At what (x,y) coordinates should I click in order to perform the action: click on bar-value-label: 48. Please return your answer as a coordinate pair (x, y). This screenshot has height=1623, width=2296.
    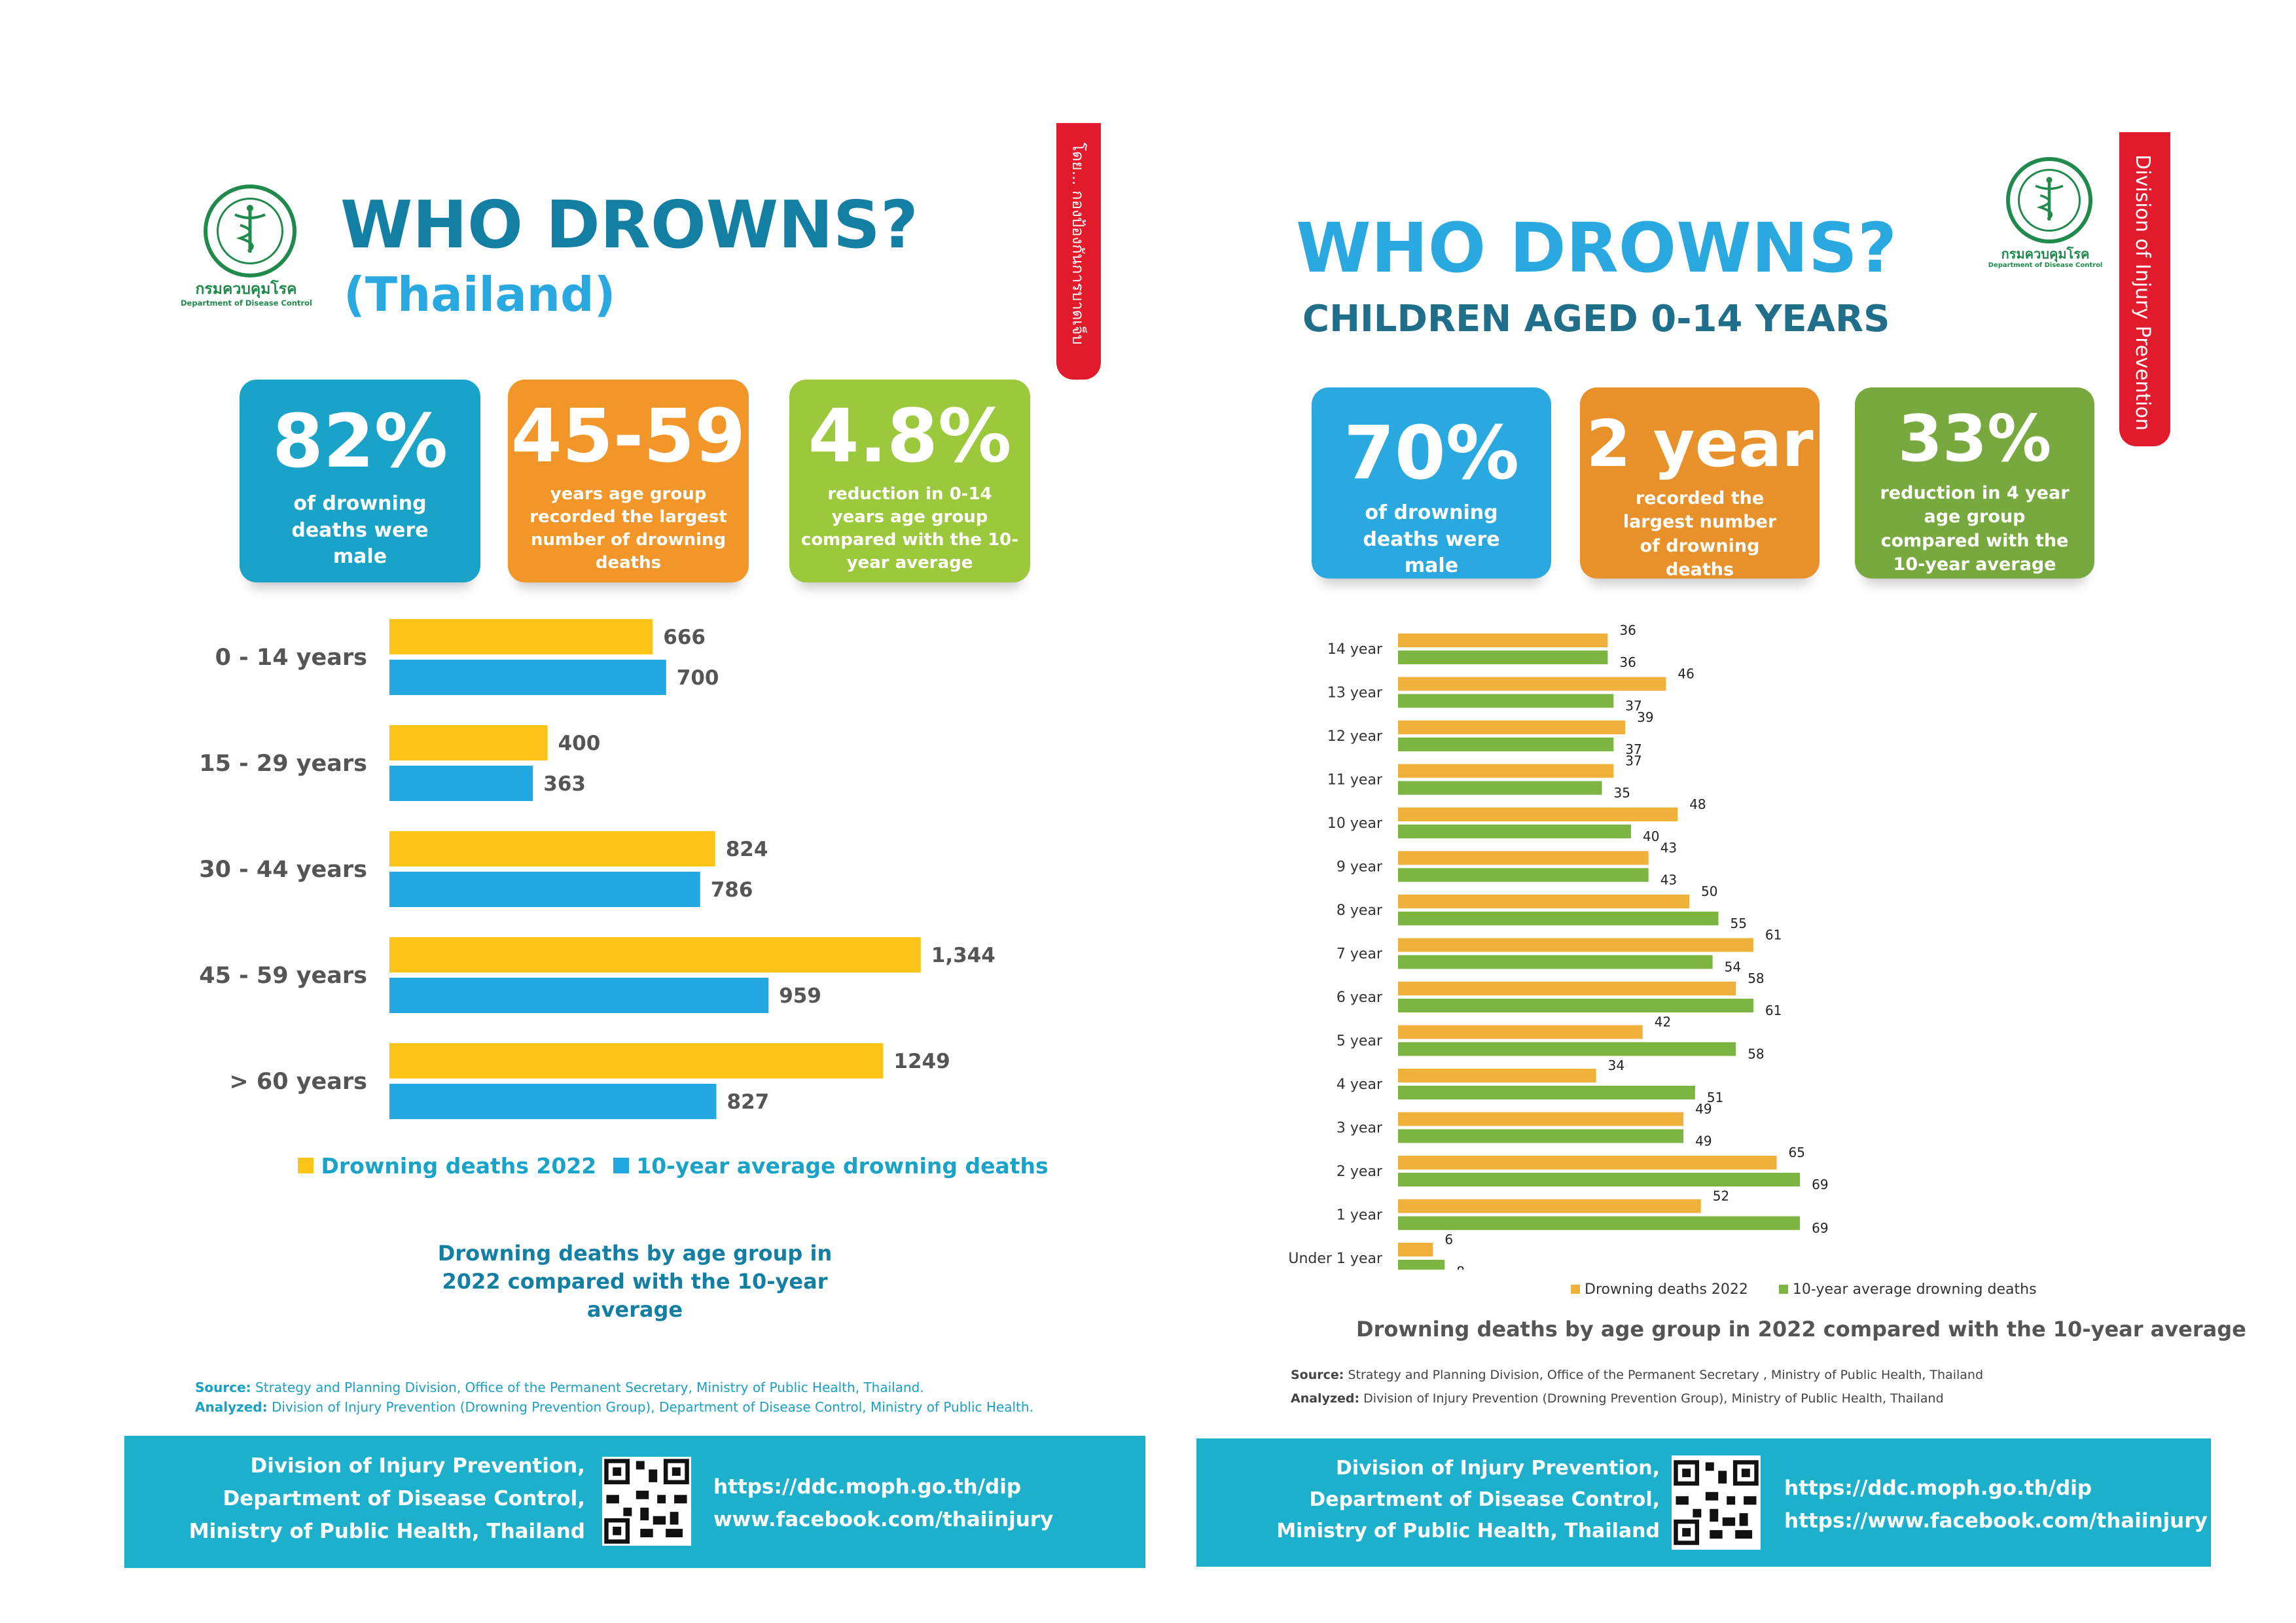
    Looking at the image, I should click on (1697, 804).